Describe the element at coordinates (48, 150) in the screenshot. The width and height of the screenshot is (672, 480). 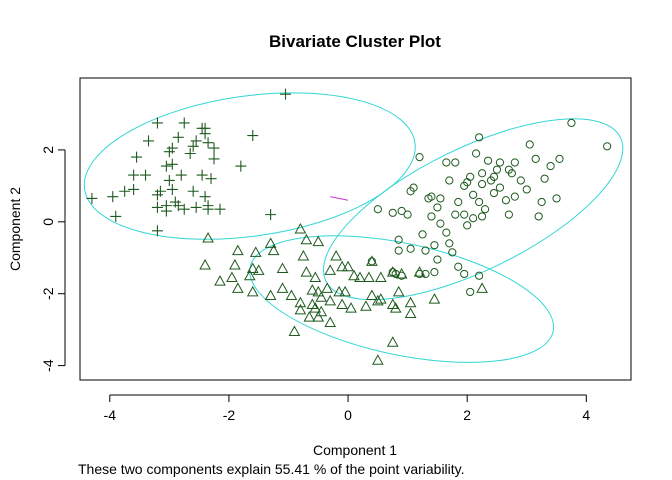
I see `y-tick-label: 2` at that location.